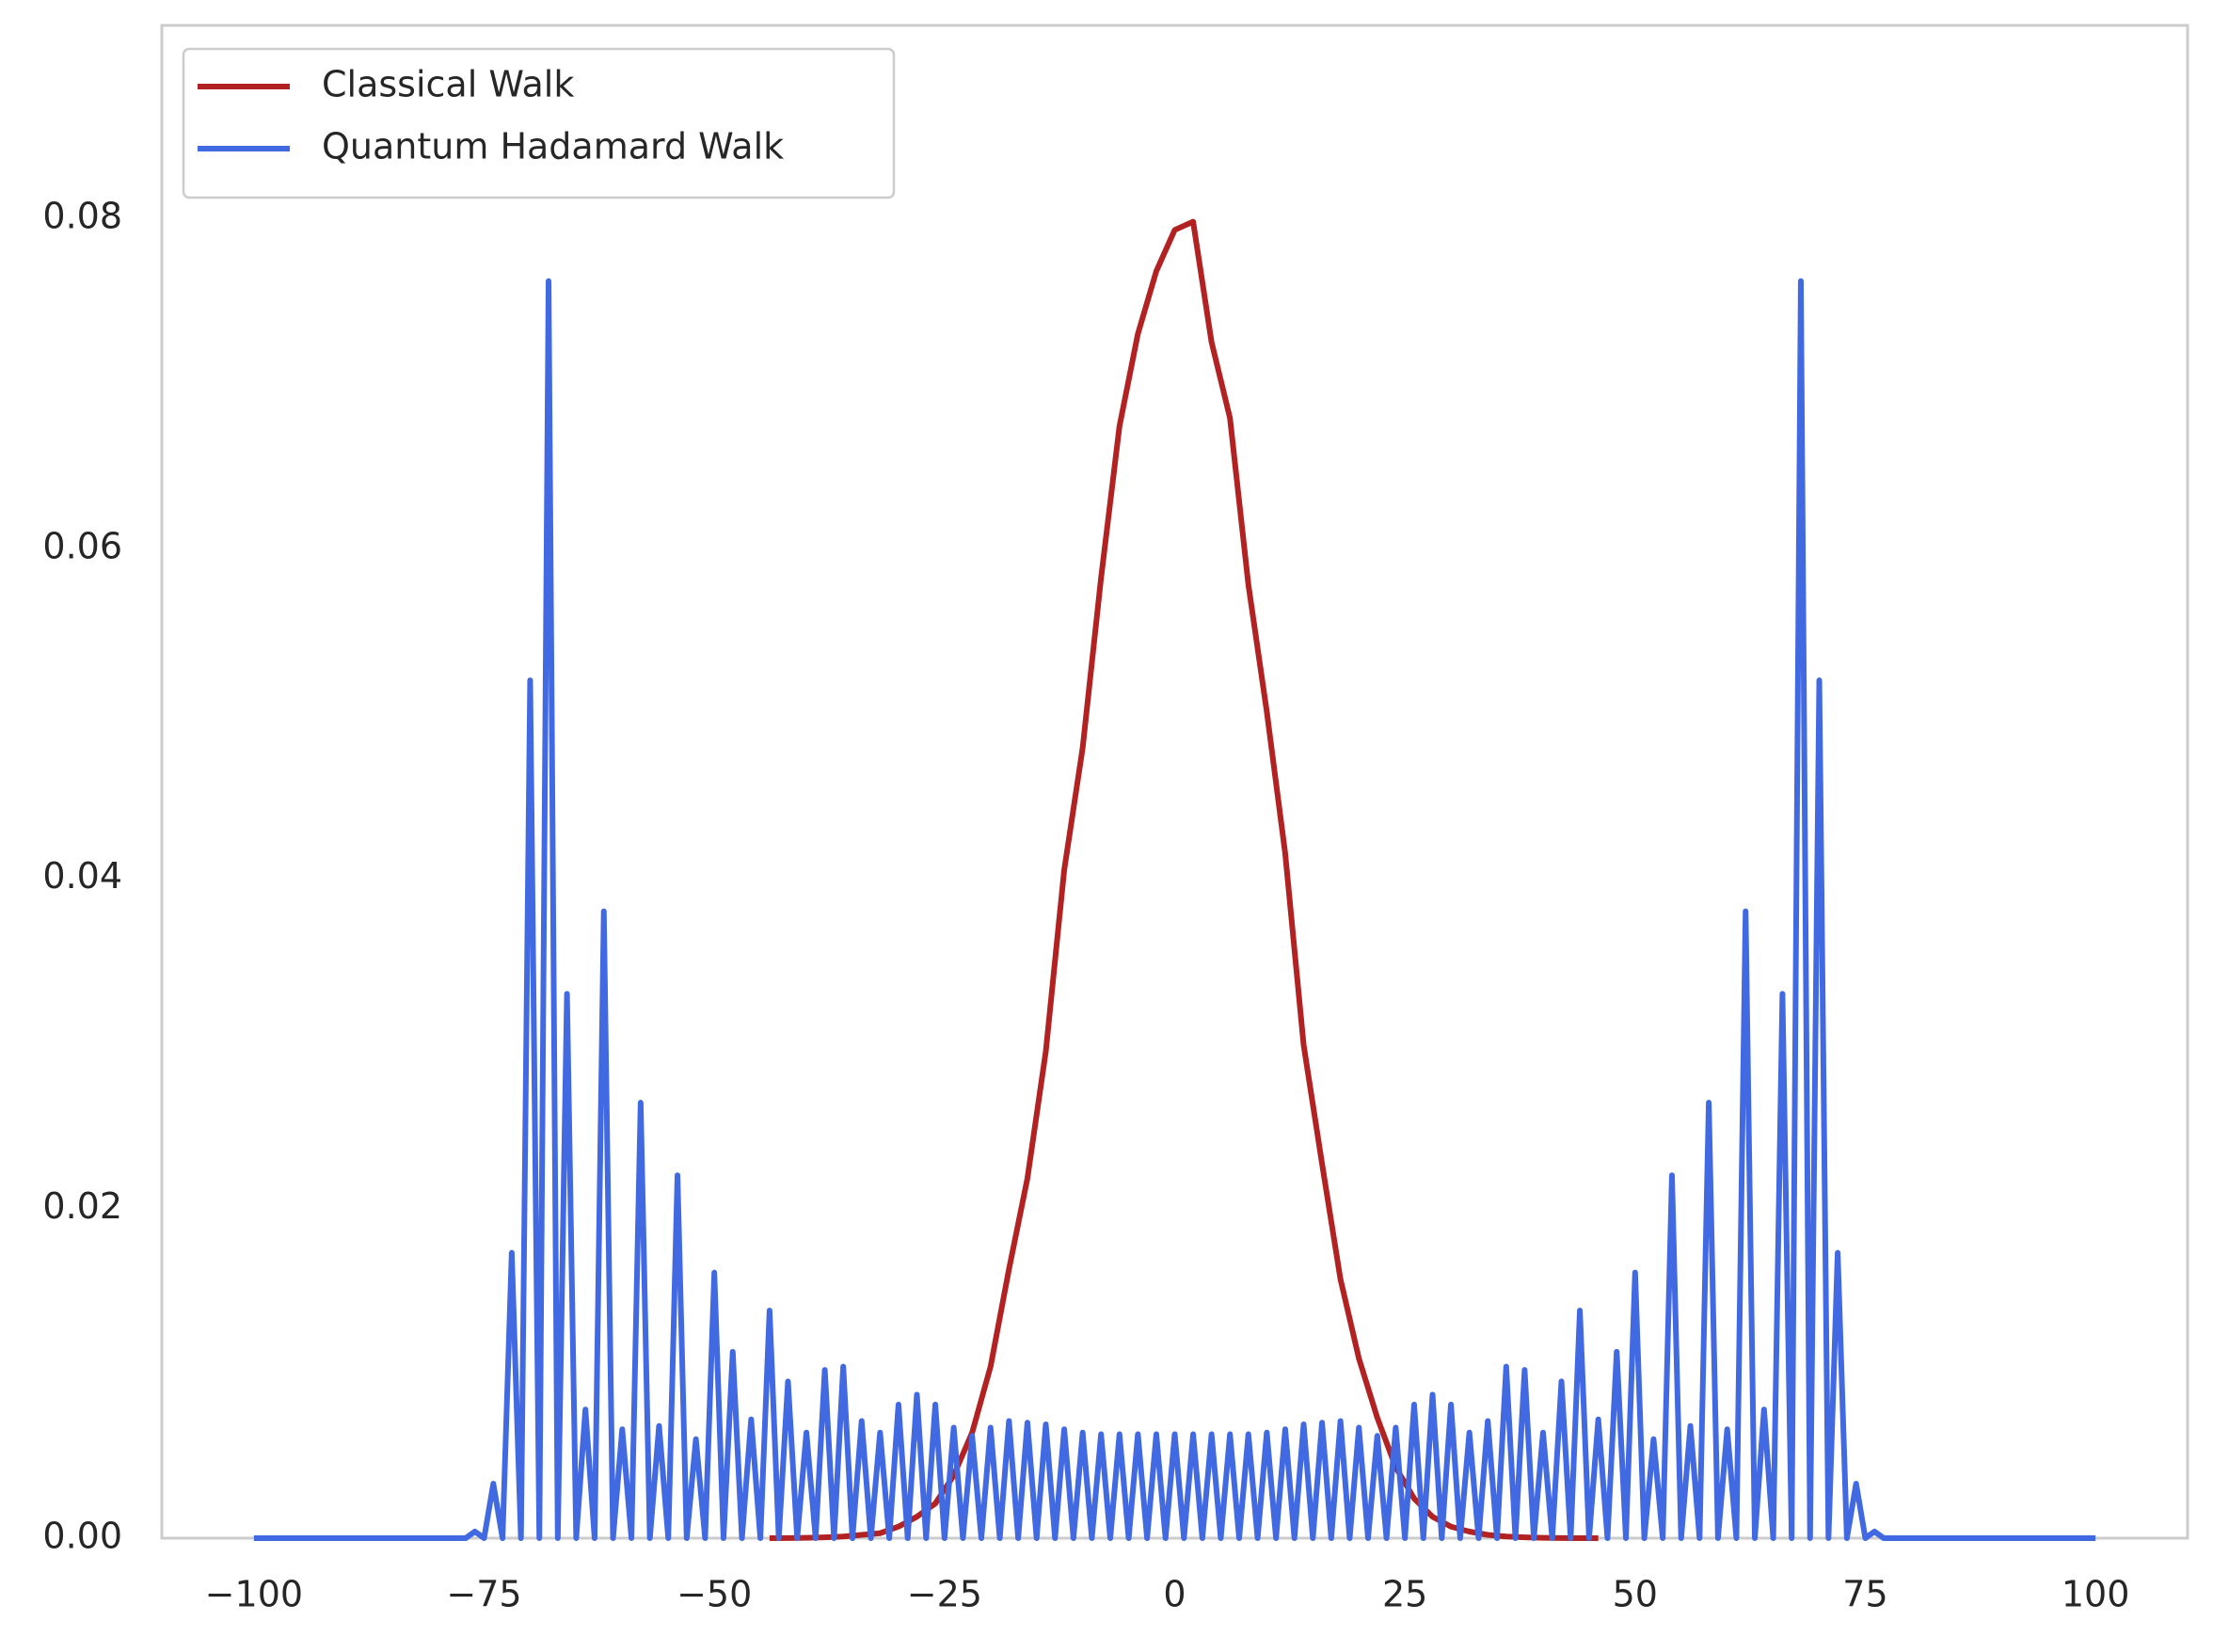  Describe the element at coordinates (1175, 1594) in the screenshot. I see `x-tick-label: 0` at that location.